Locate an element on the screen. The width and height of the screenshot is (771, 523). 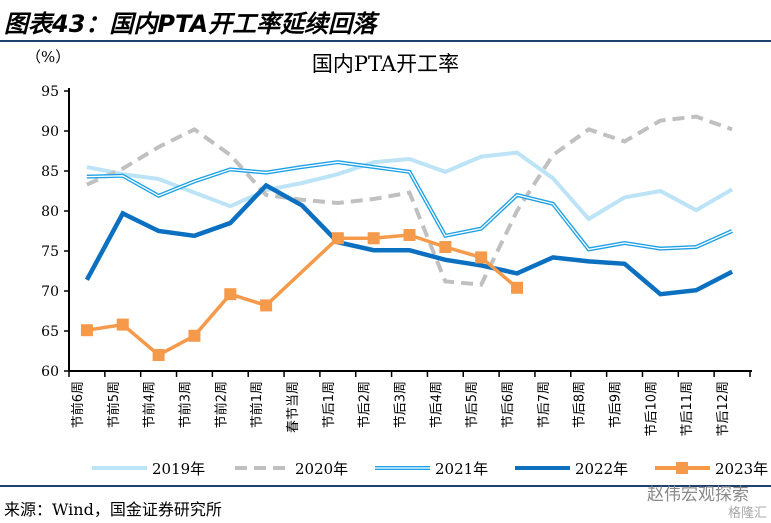
legend-item-2023年: 2023年 is located at coordinates (711, 469).